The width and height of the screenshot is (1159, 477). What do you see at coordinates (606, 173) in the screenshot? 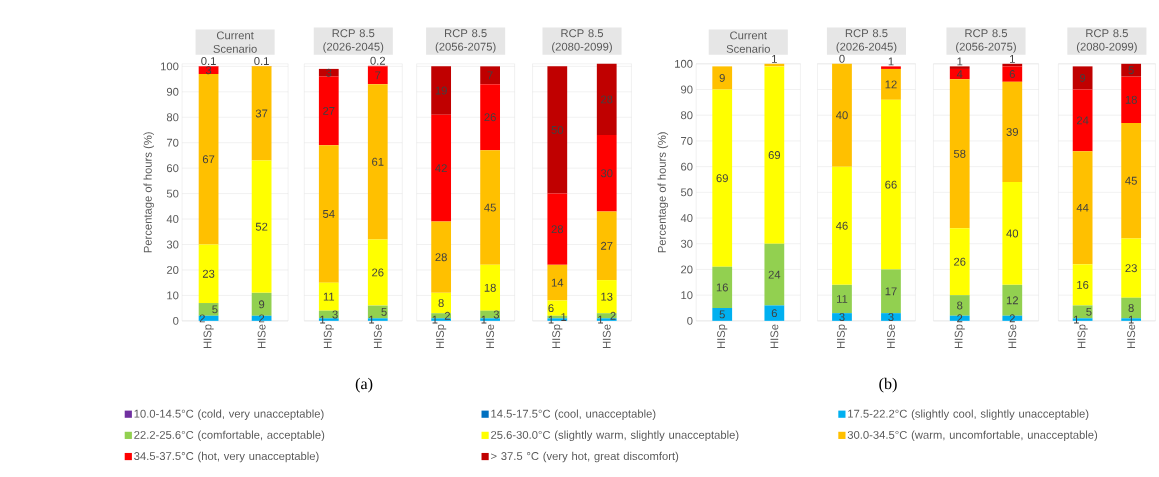
I see `data-label: 30` at bounding box center [606, 173].